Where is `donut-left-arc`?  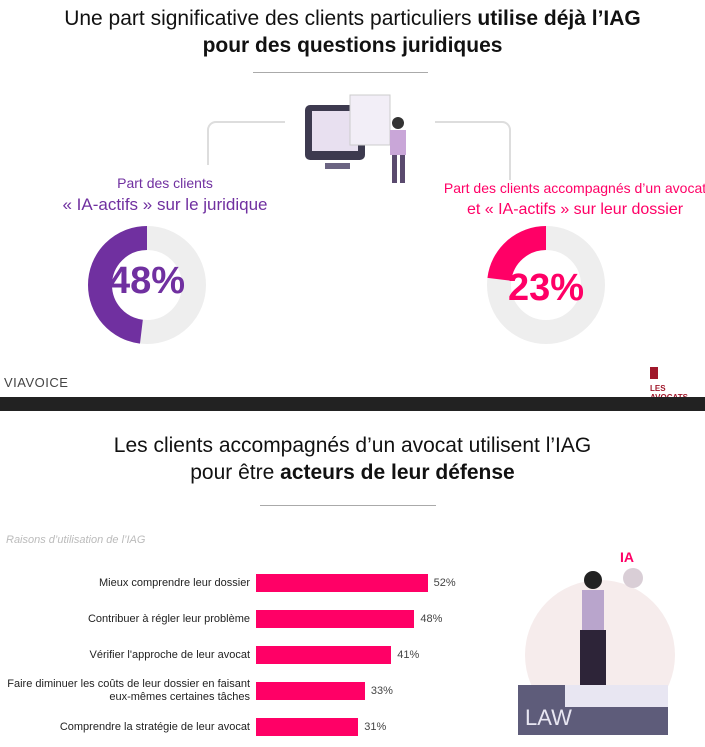
donut-left-arc is located at coordinates (147, 285).